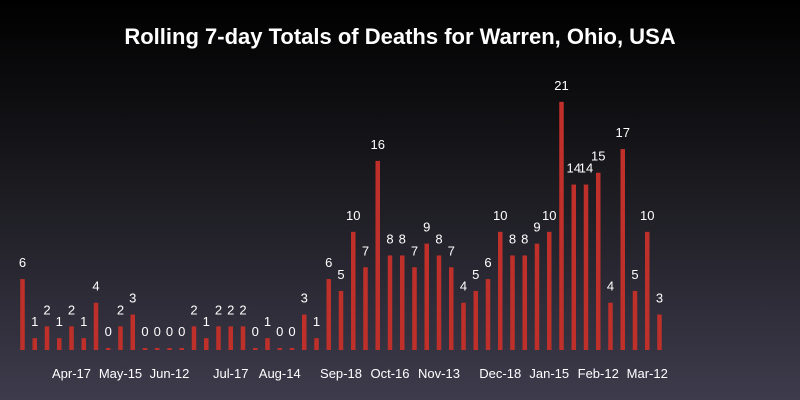 The width and height of the screenshot is (800, 400). I want to click on x-tick-label: Dec-18, so click(500, 373).